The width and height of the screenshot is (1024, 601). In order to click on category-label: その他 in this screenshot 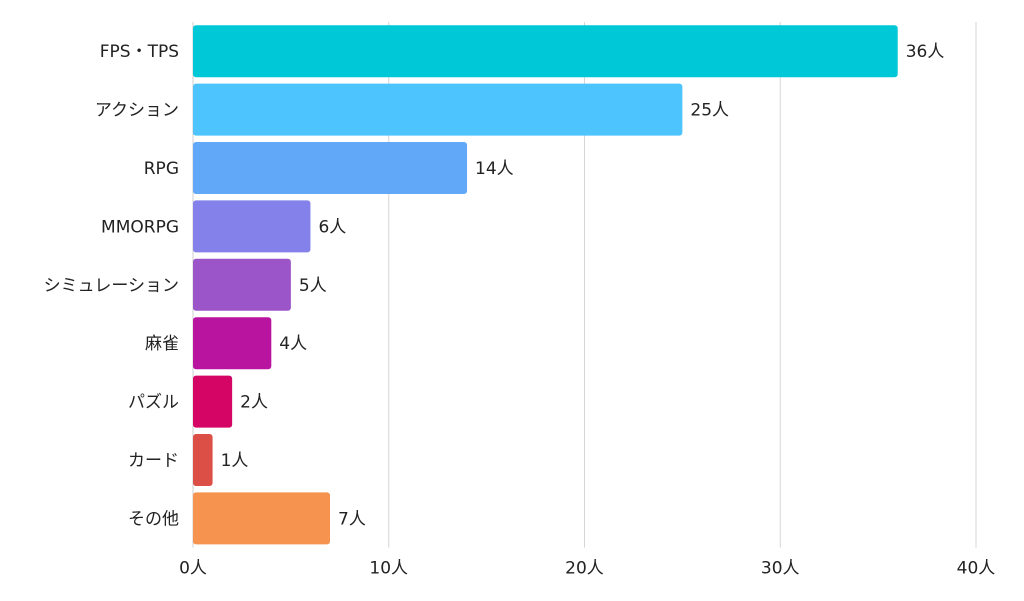, I will do `click(153, 519)`.